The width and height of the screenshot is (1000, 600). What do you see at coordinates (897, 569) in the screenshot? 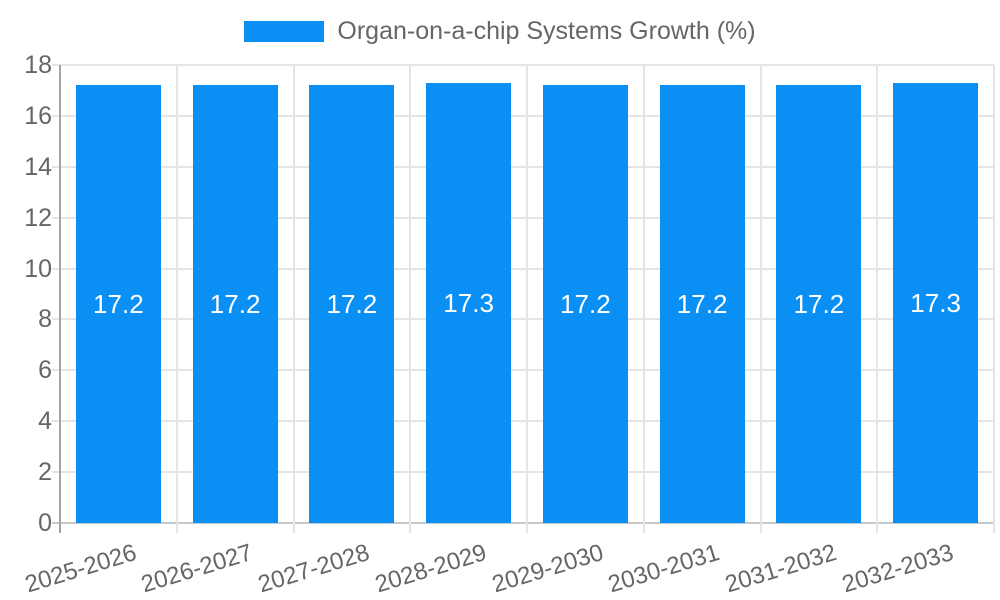
I see `x-tick-label: 2032-2033` at bounding box center [897, 569].